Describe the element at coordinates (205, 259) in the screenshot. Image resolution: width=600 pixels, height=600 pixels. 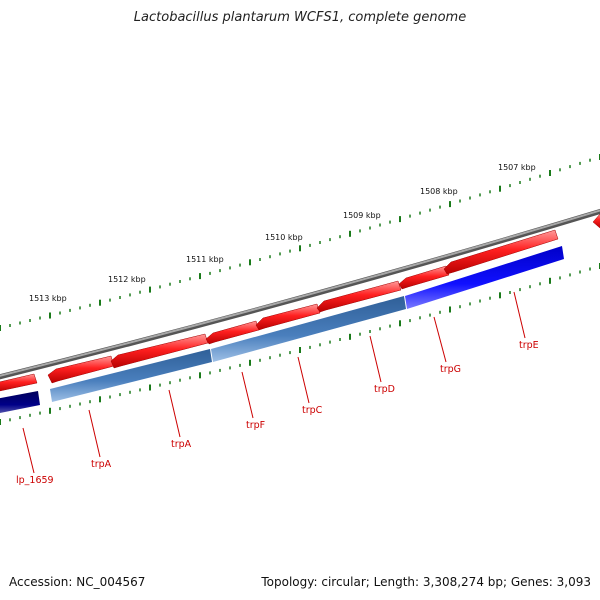
I see `kbp-label: 1511 kbp` at that location.